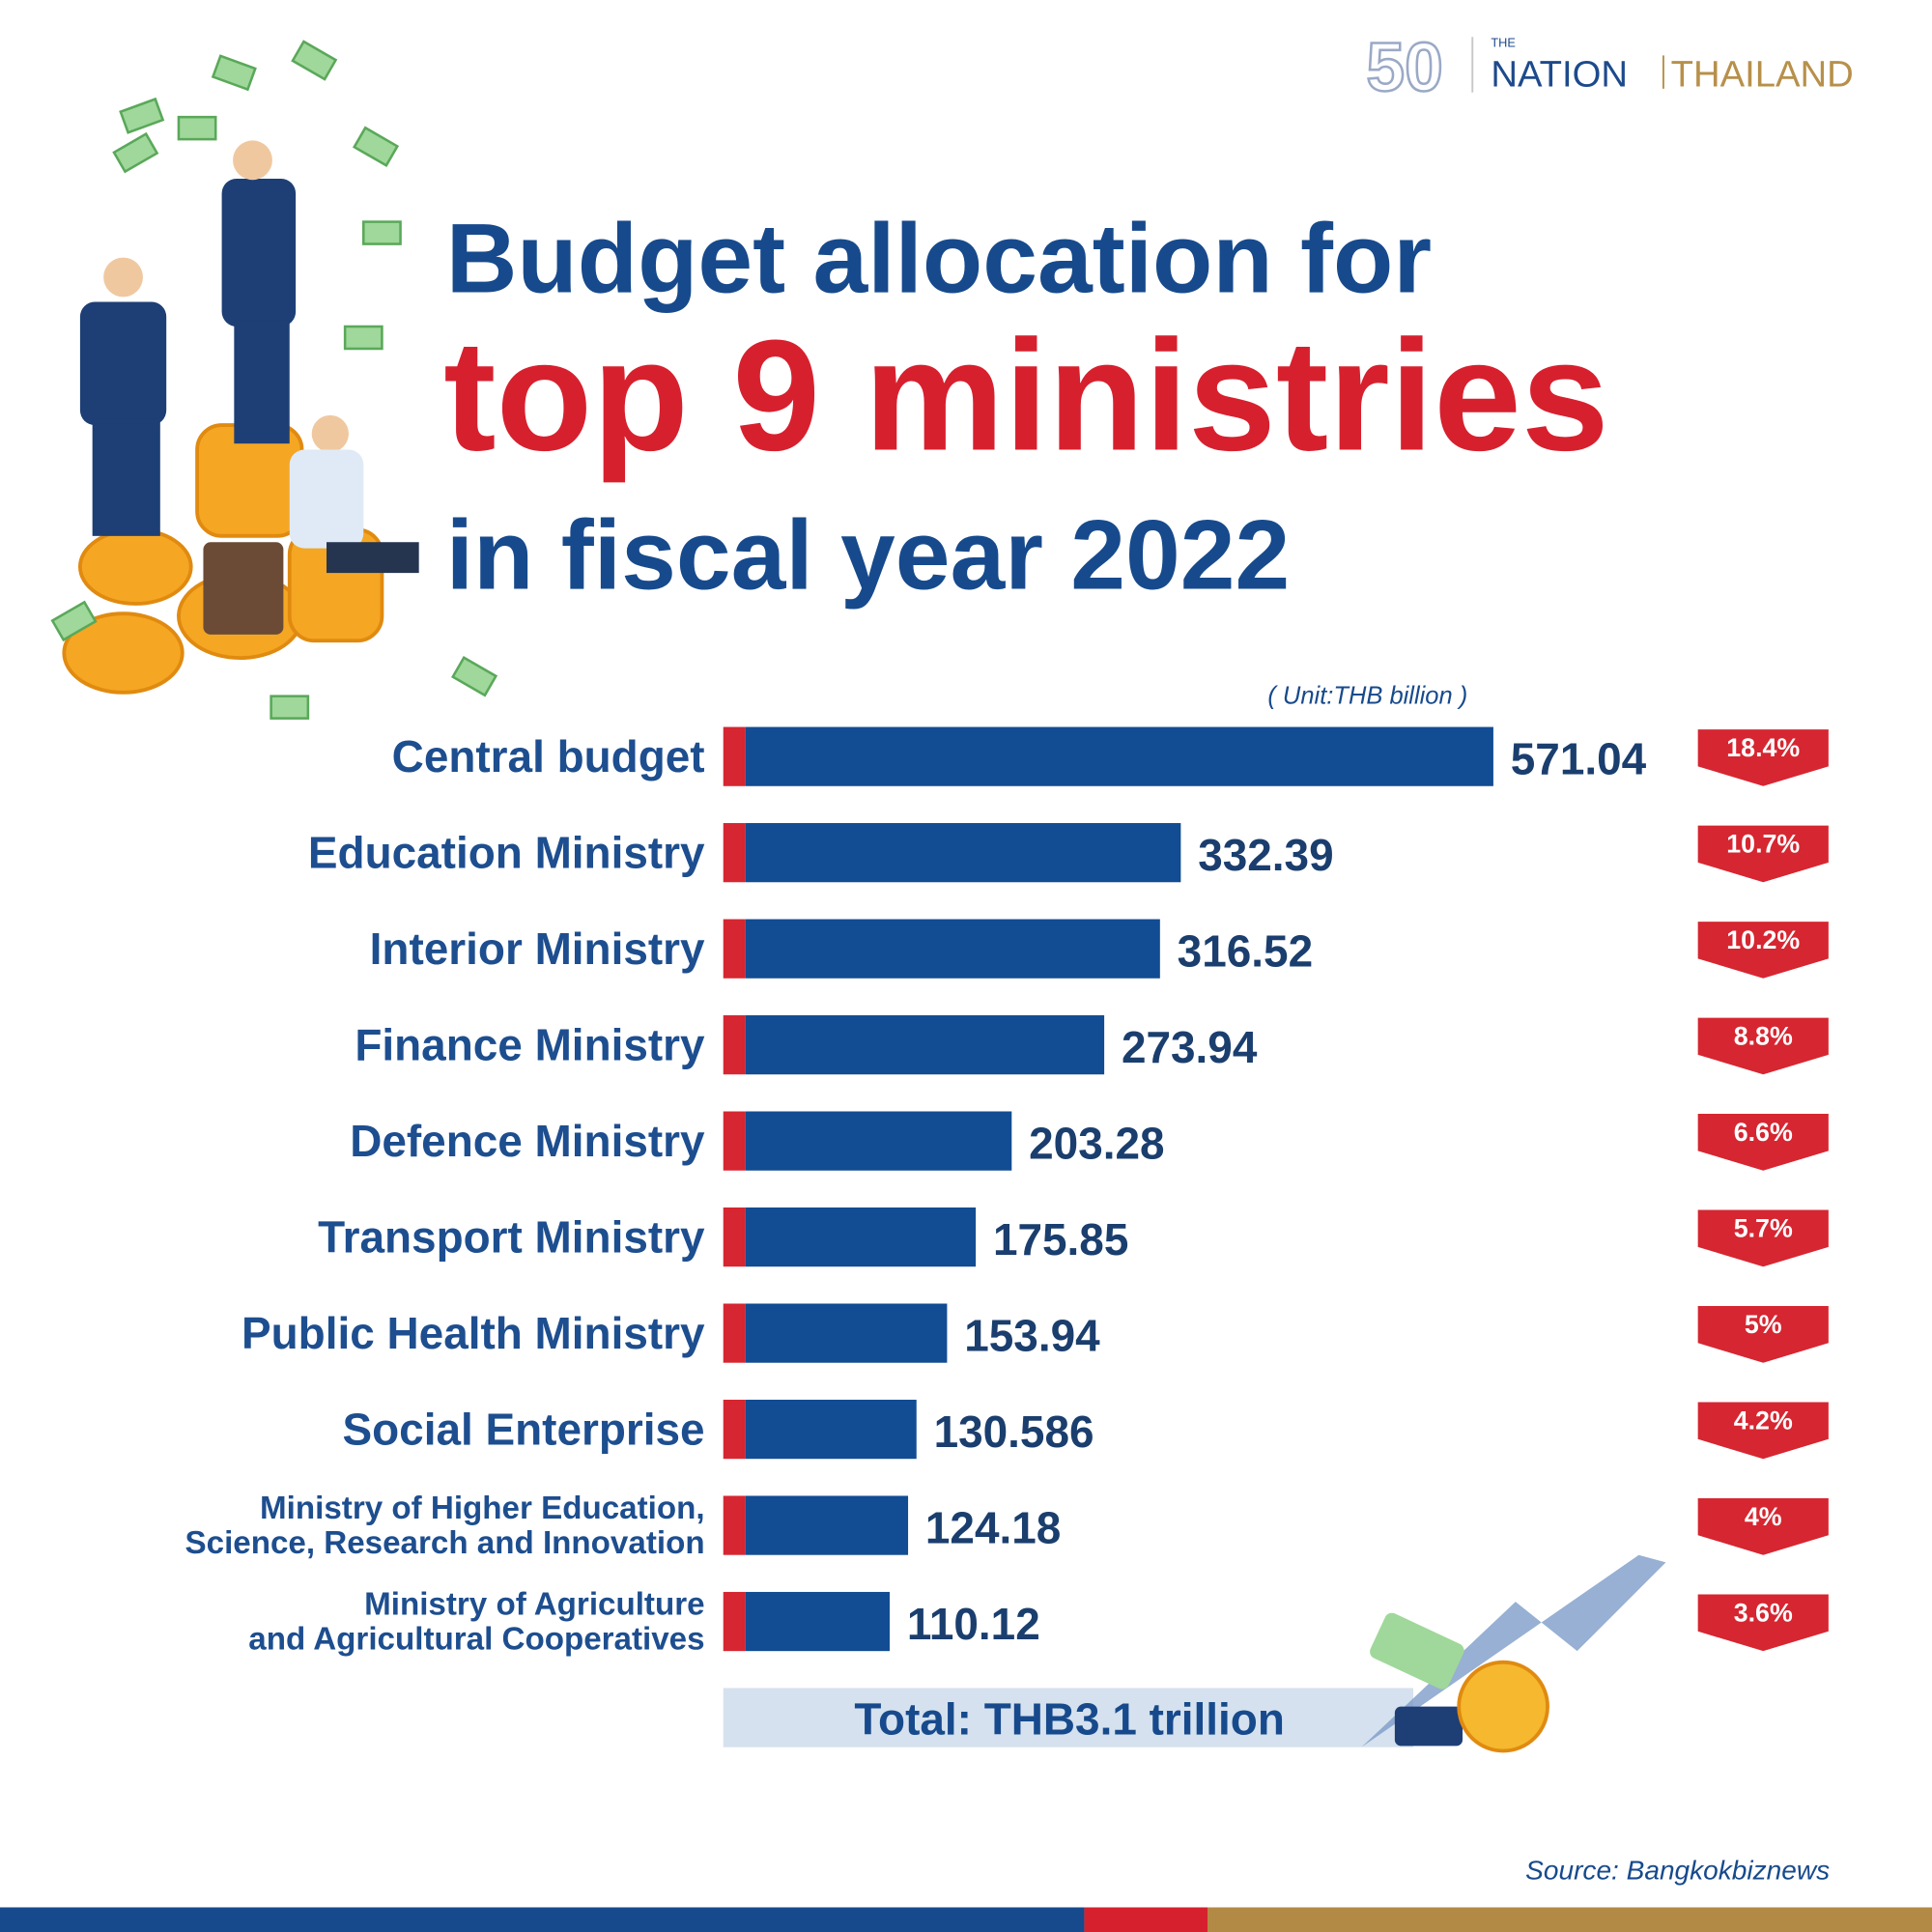 This screenshot has height=1932, width=1932. Describe the element at coordinates (1428, 1726) in the screenshot. I see `briefcase-icon` at that location.